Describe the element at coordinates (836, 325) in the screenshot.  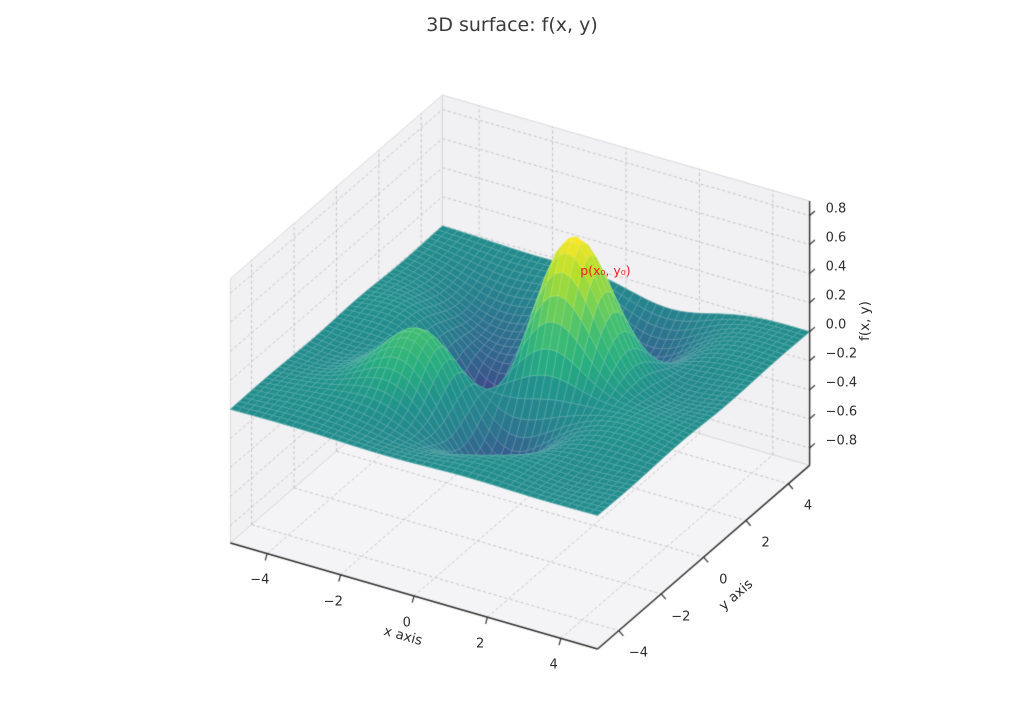
I see `z-tick-label: 0.0` at that location.